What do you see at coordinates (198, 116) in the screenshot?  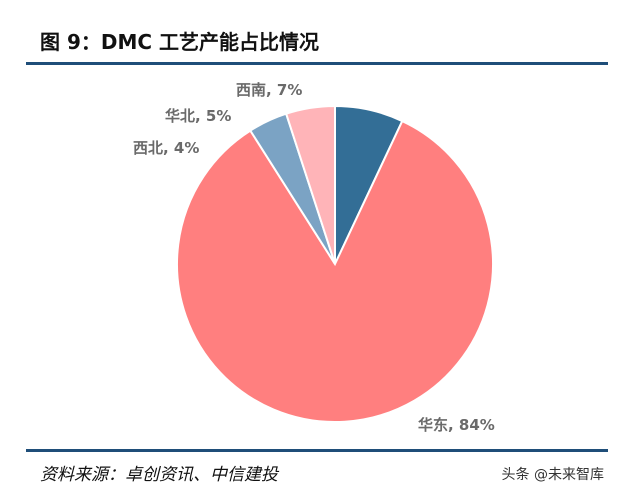 I see `slice-label-4: 华北, 5%` at bounding box center [198, 116].